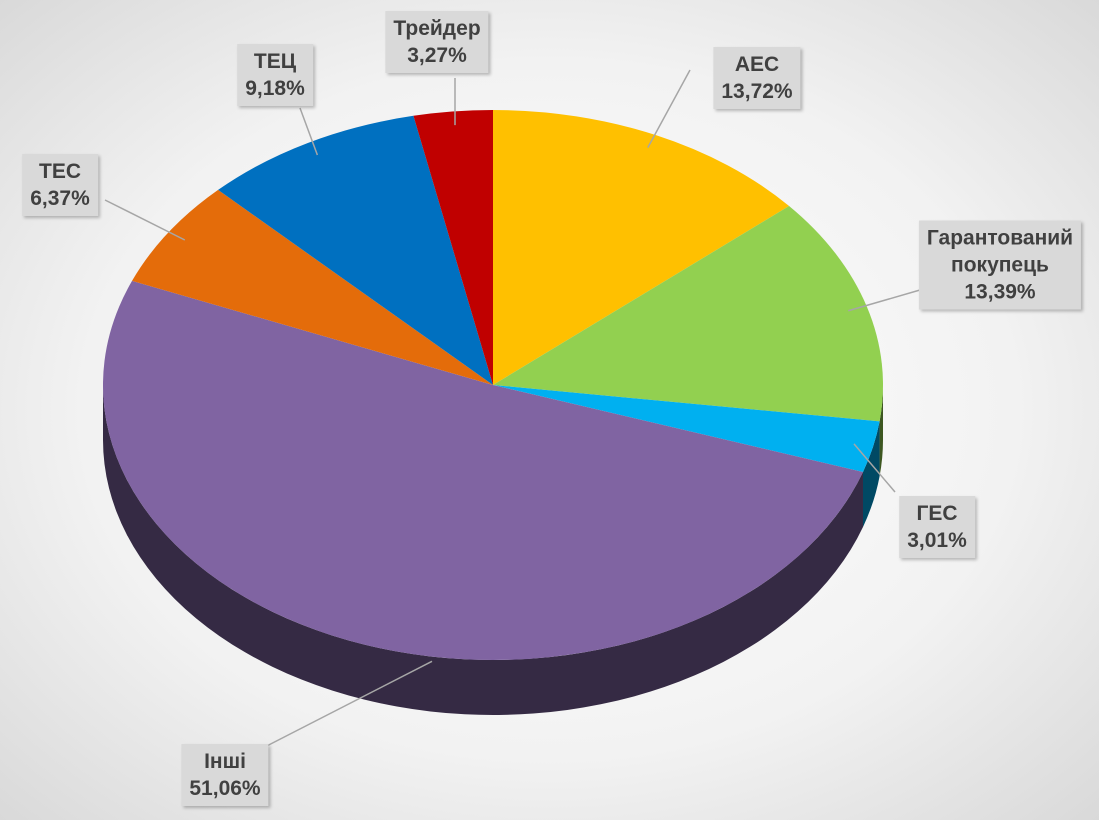 The width and height of the screenshot is (1099, 820). I want to click on label-name: Інші, so click(225, 761).